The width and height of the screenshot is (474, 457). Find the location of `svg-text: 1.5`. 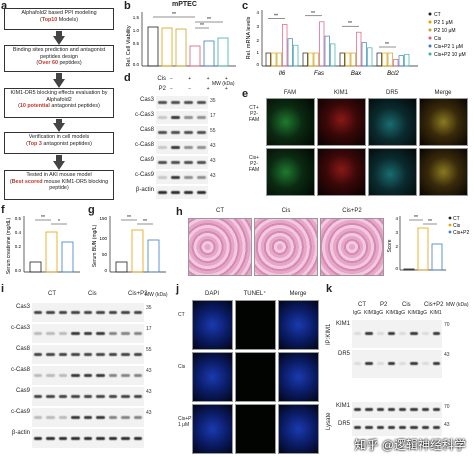

svg-text: 1.5 is located at coordinates (136, 17).